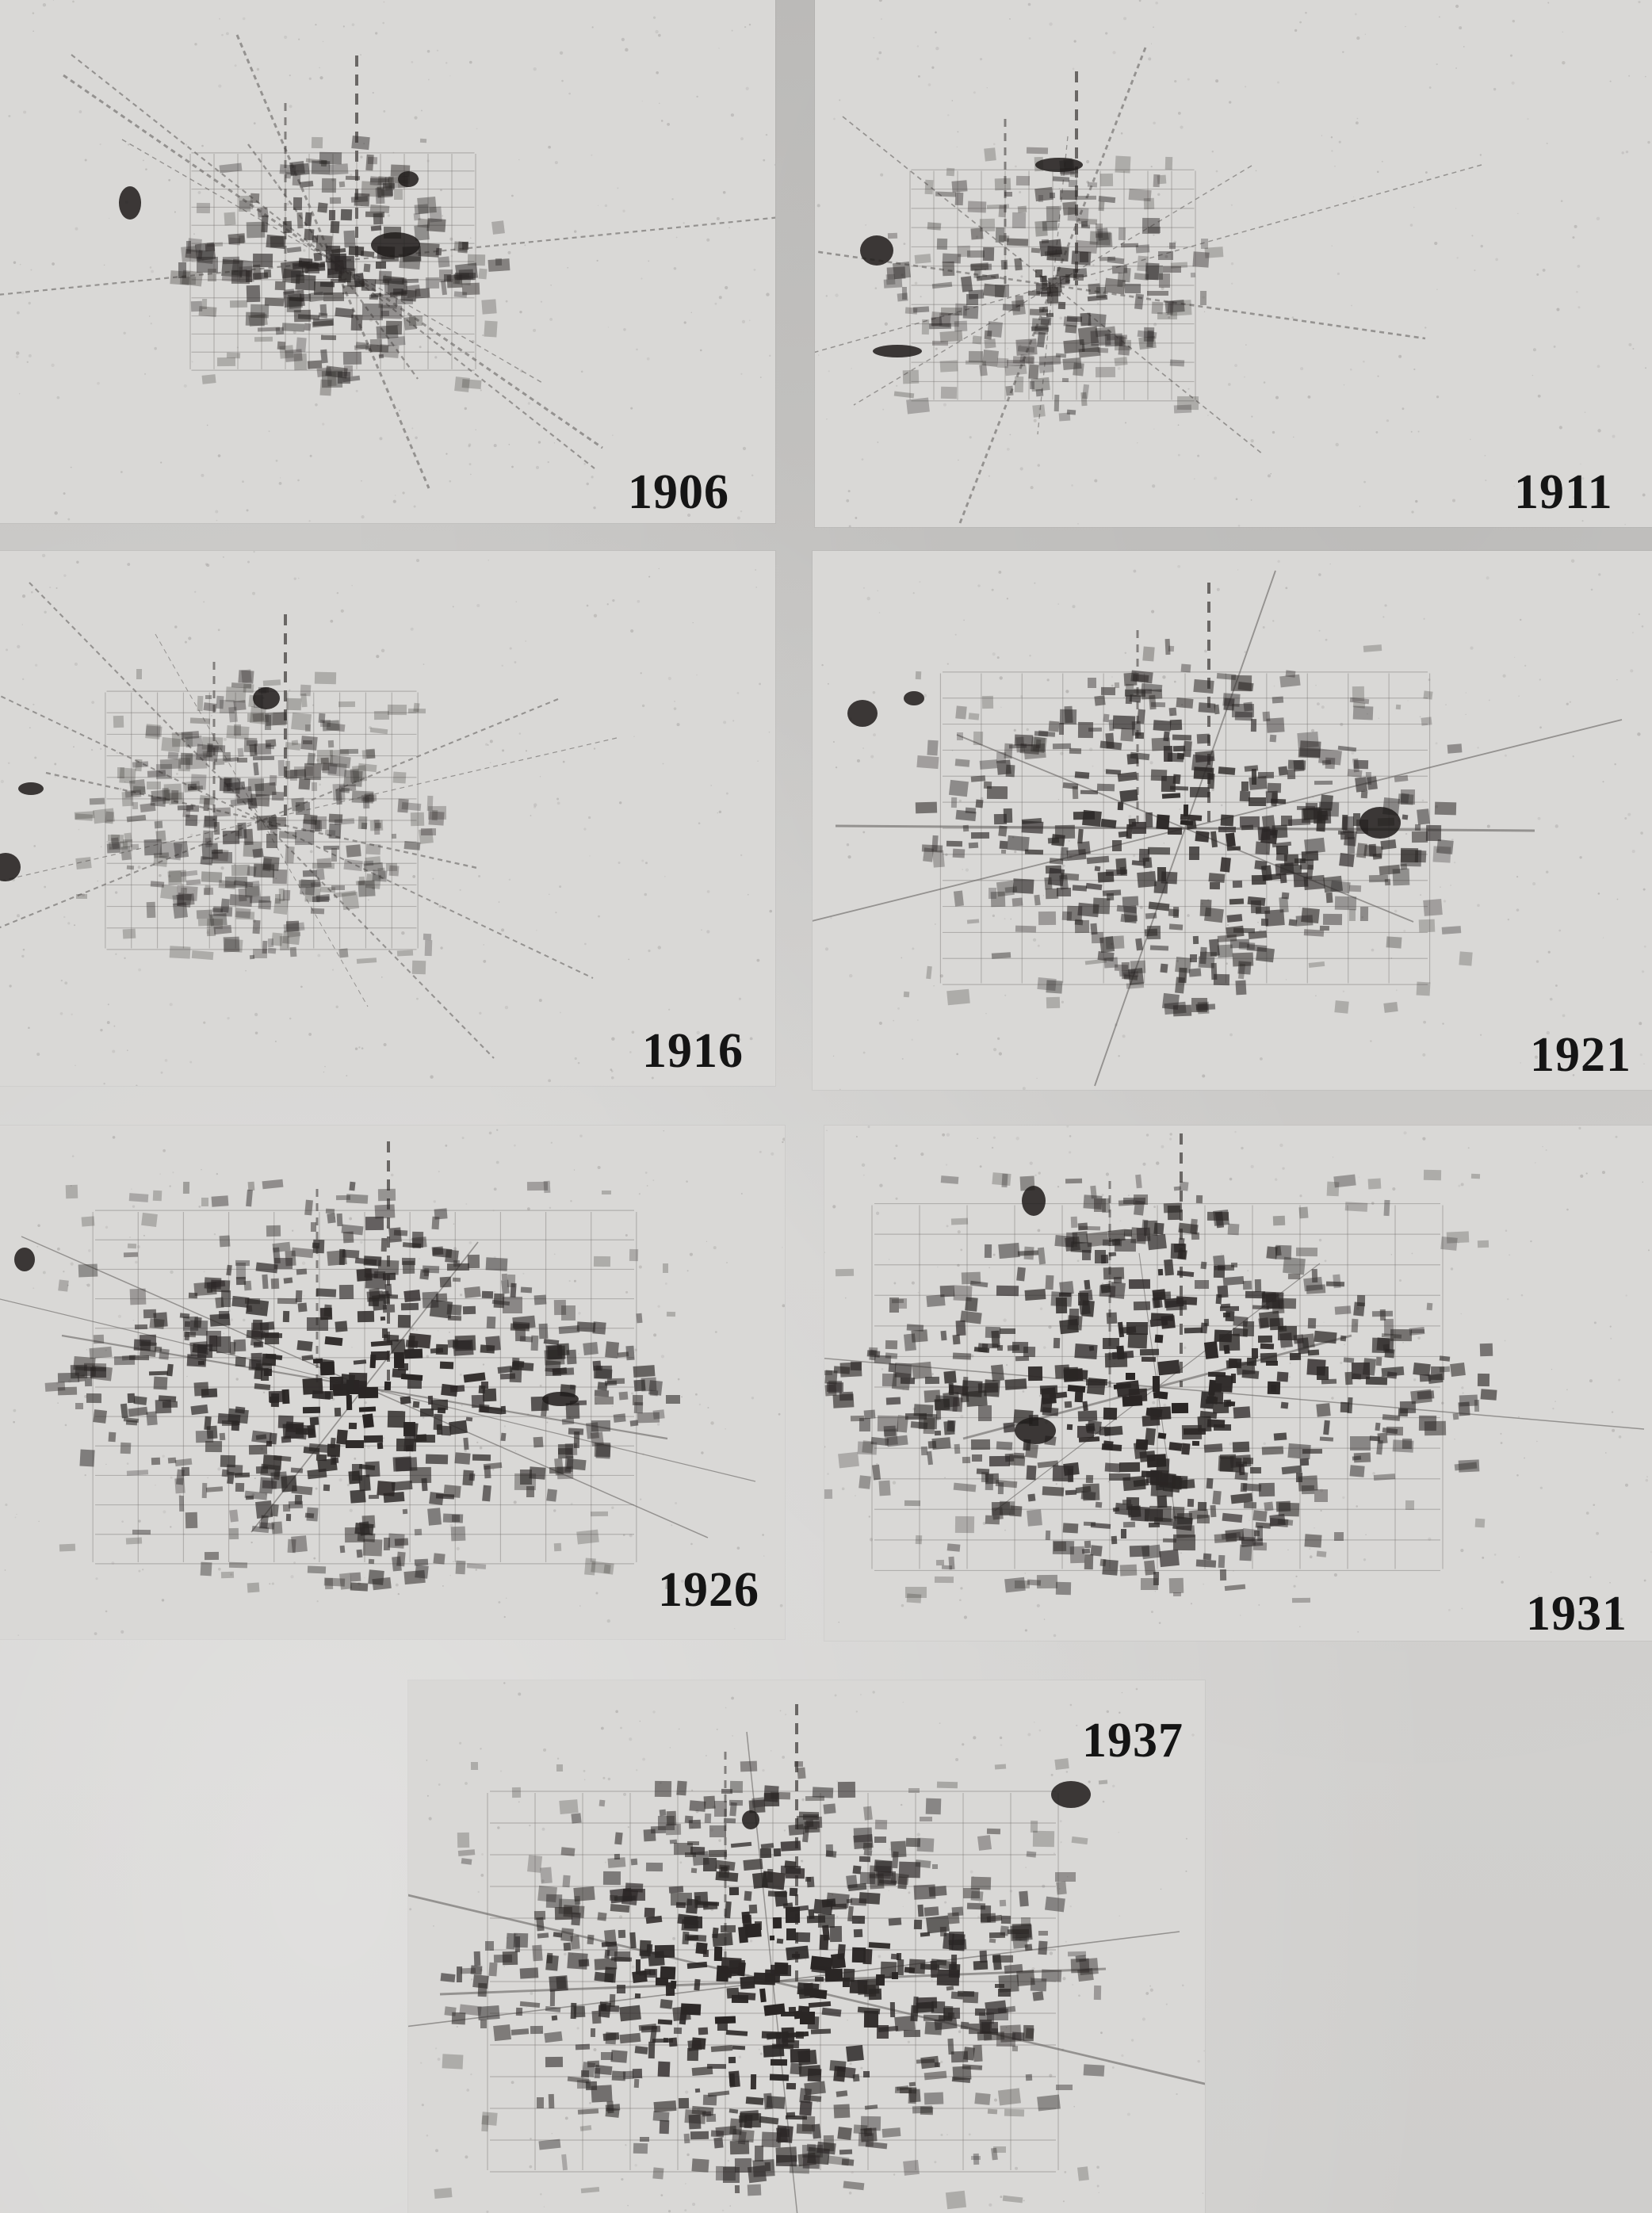  I want to click on map-panel-1911, so click(1234, 263).